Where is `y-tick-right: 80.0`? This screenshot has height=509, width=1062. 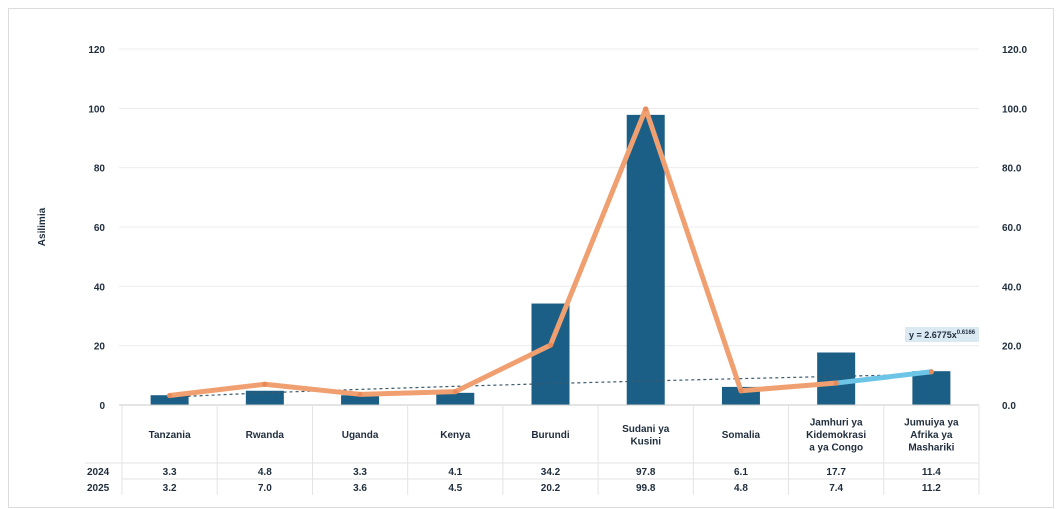 y-tick-right: 80.0 is located at coordinates (1012, 169).